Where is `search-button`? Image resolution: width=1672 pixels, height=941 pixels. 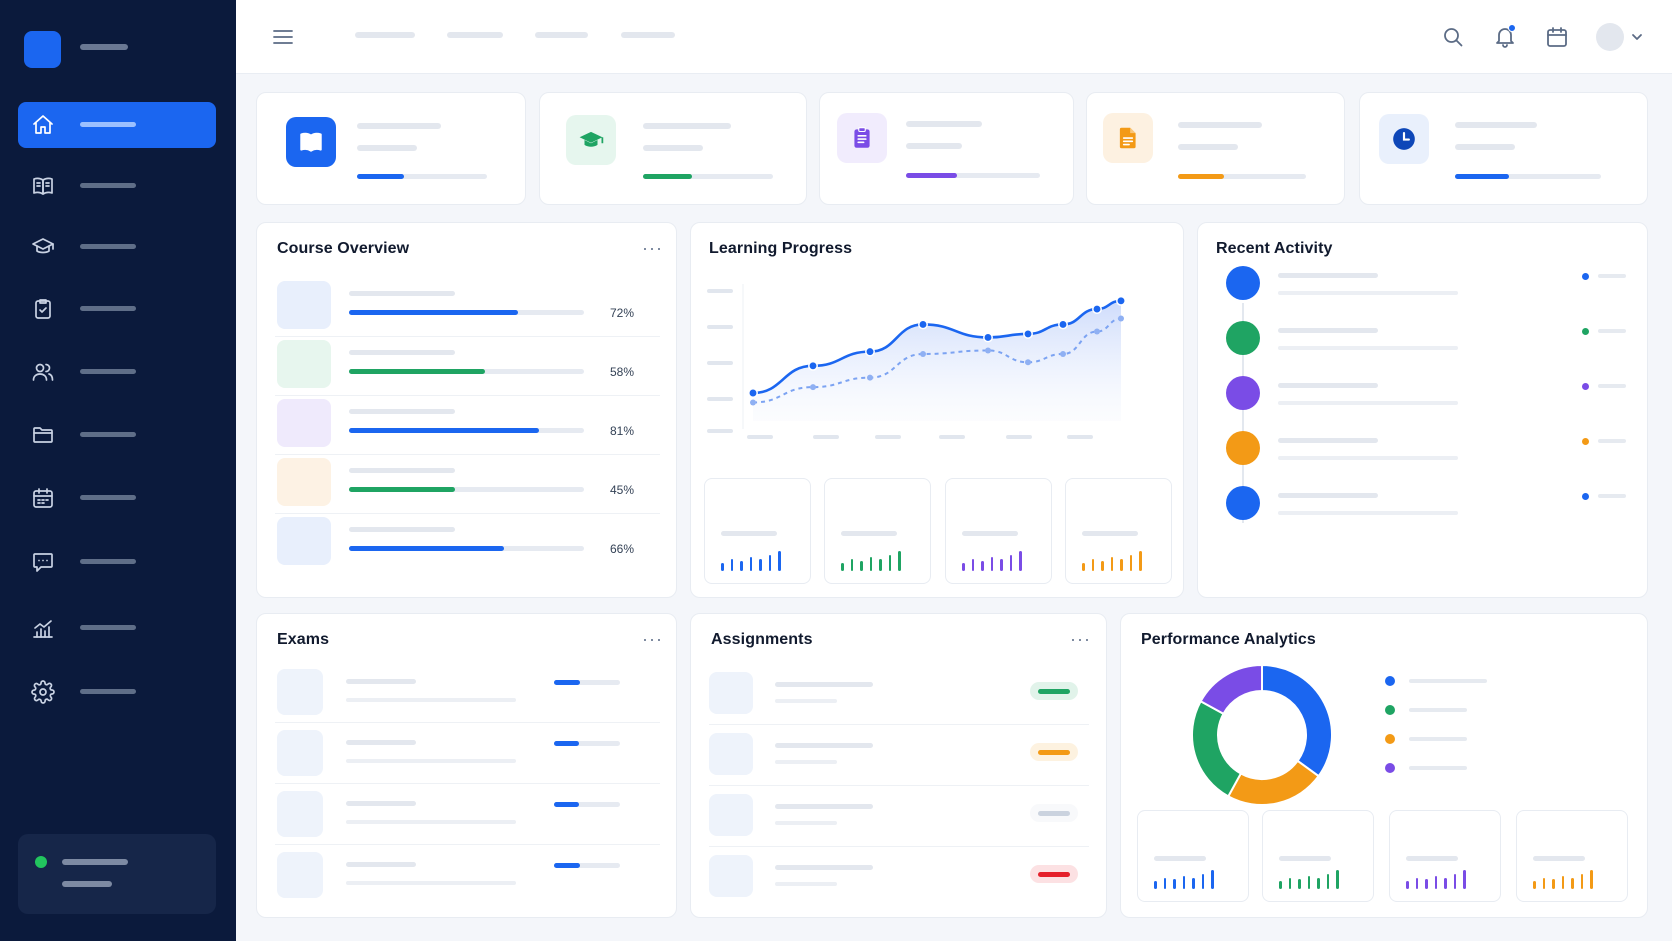
search-button is located at coordinates (1453, 37).